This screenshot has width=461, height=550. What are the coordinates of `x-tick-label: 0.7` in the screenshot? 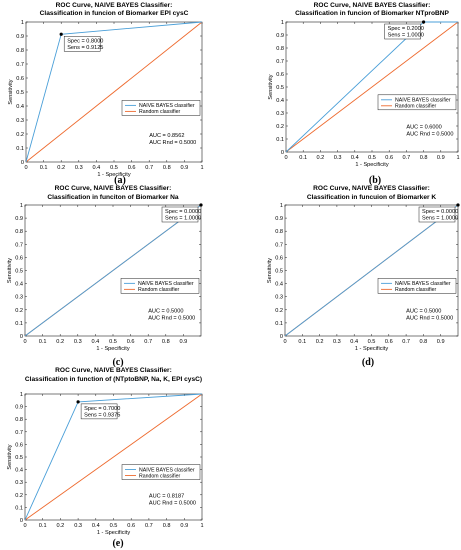 It's located at (407, 158).